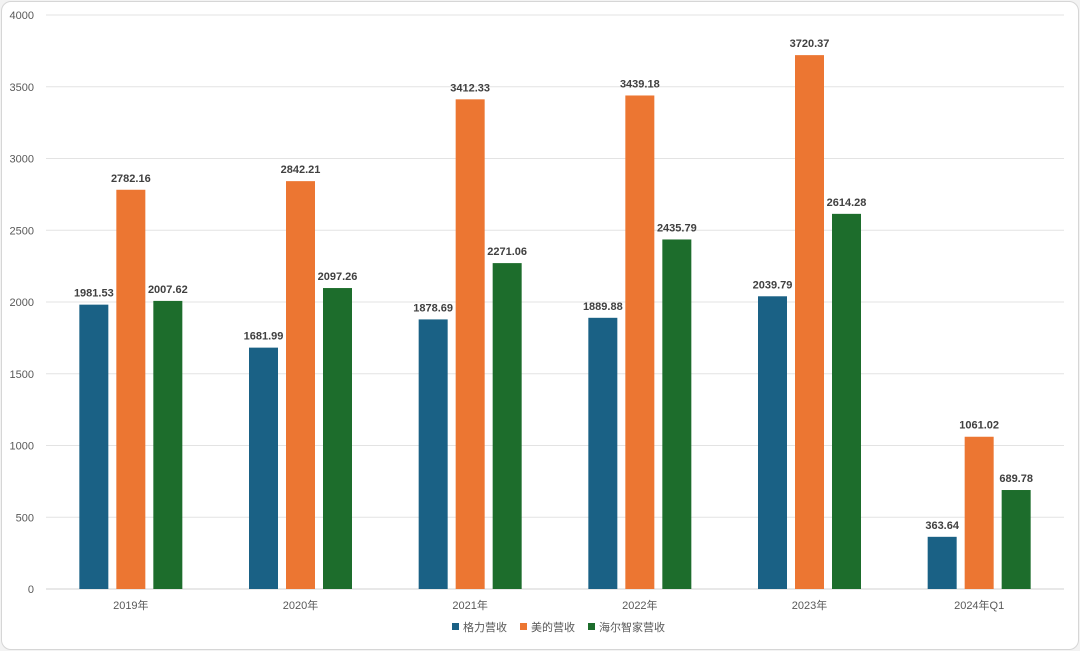 This screenshot has width=1080, height=651. Describe the element at coordinates (553, 627) in the screenshot. I see `legend-entry: 美的营收` at that location.